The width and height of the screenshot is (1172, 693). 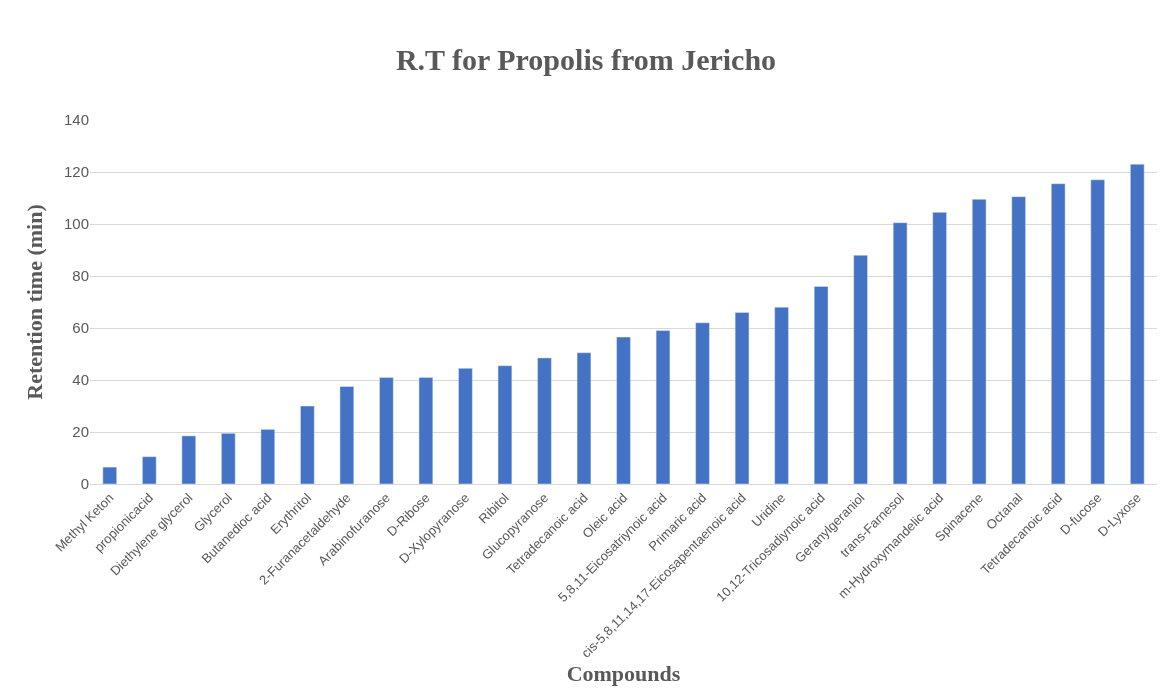 I want to click on y-tick-label: 0, so click(x=84, y=484).